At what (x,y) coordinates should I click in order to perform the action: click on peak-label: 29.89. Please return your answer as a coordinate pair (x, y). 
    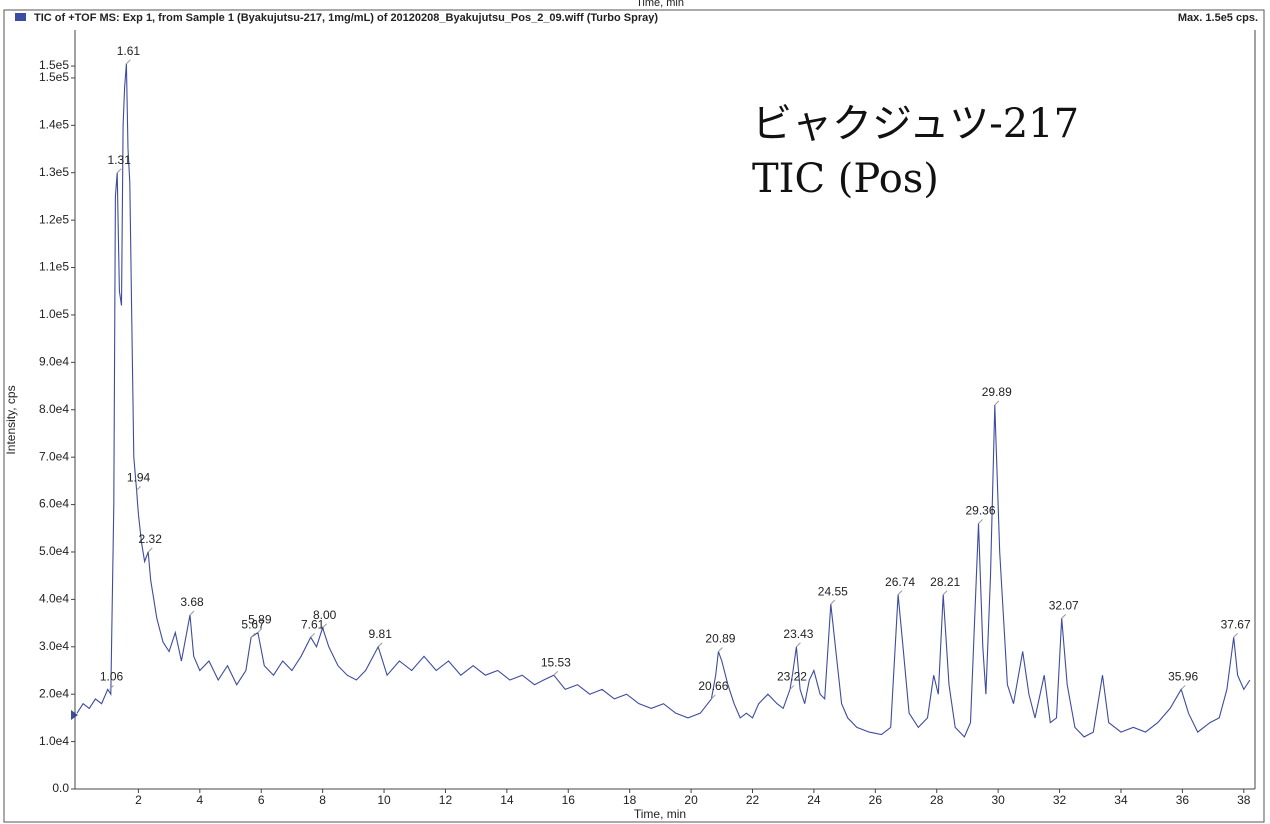
    Looking at the image, I should click on (997, 392).